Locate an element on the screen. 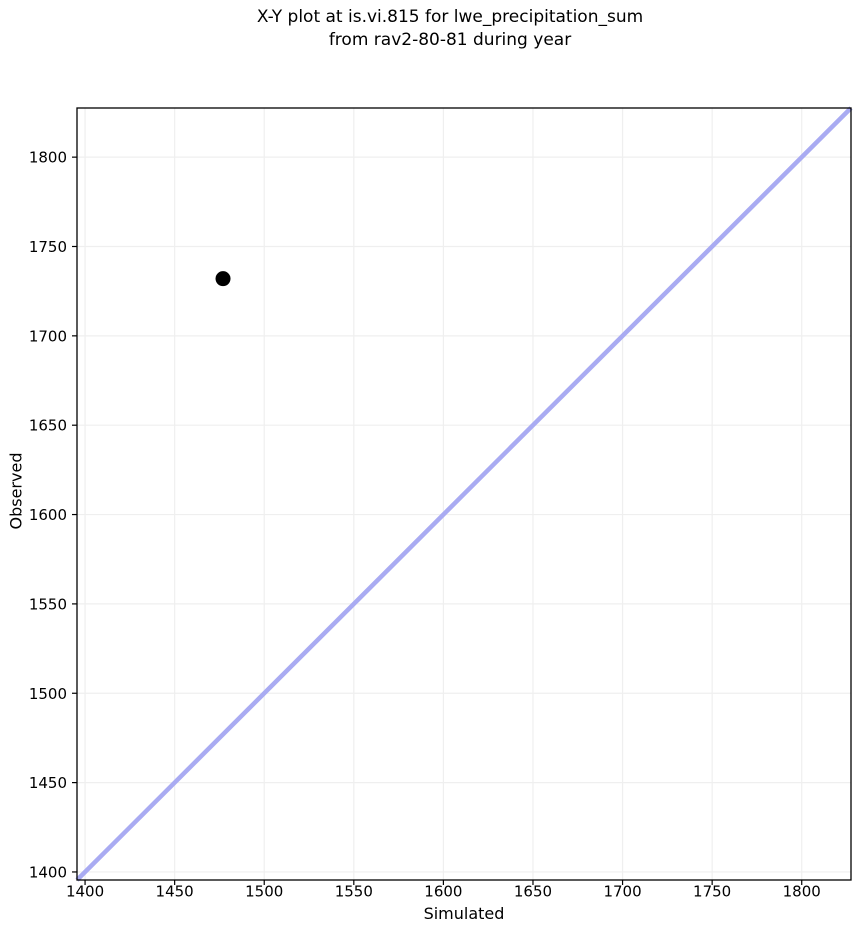 The image size is (860, 934). y-tick-label: 1550 is located at coordinates (48, 604).